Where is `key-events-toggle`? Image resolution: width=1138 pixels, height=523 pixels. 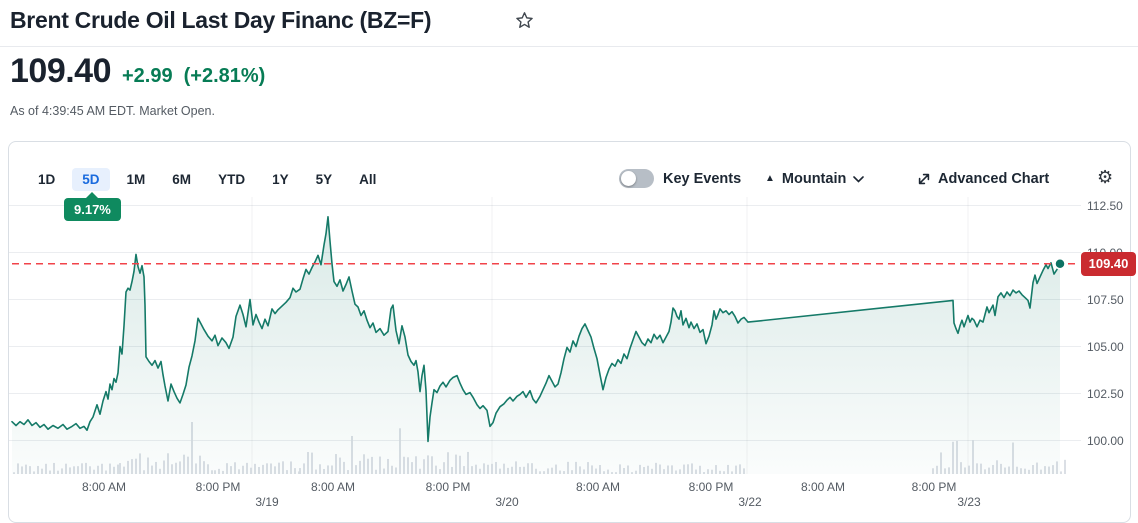 key-events-toggle is located at coordinates (636, 178).